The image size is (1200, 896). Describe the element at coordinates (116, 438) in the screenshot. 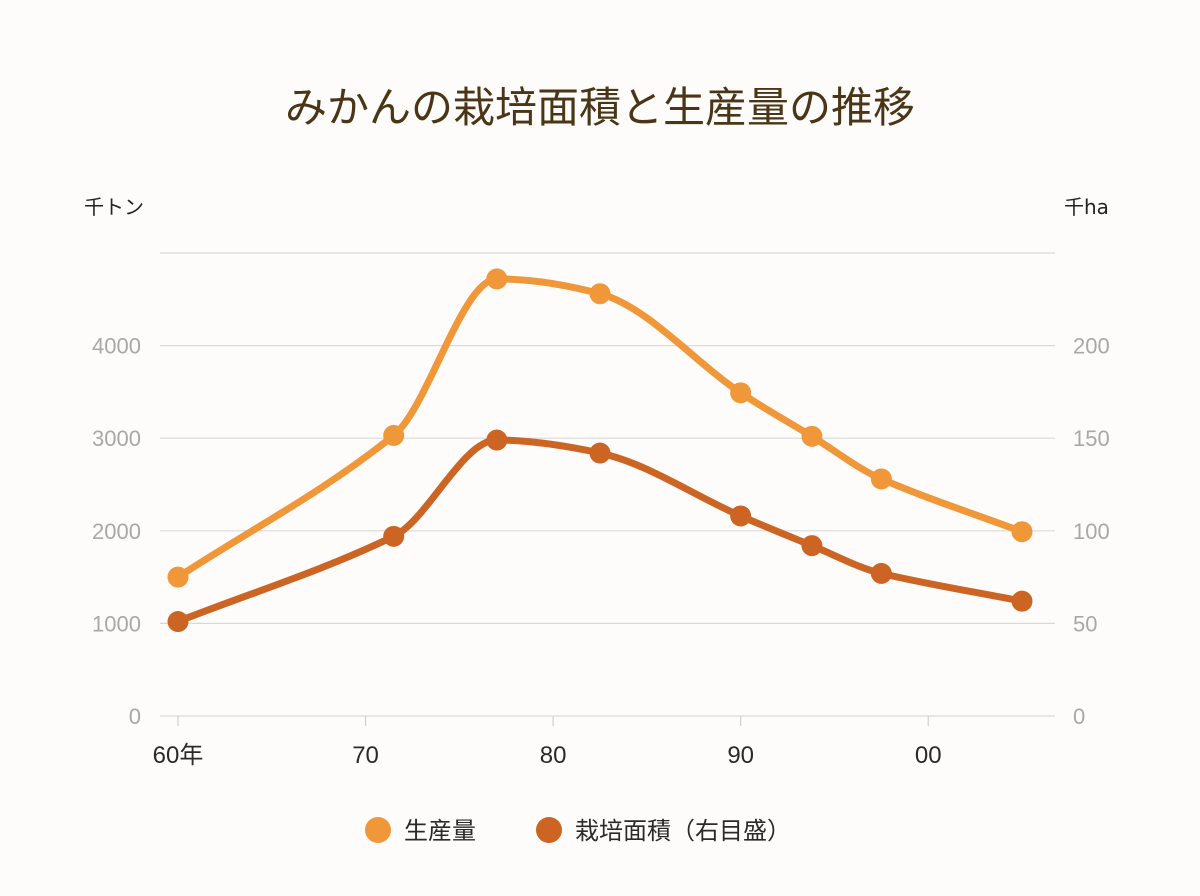

I see `left-y-tick-label: 3000` at that location.